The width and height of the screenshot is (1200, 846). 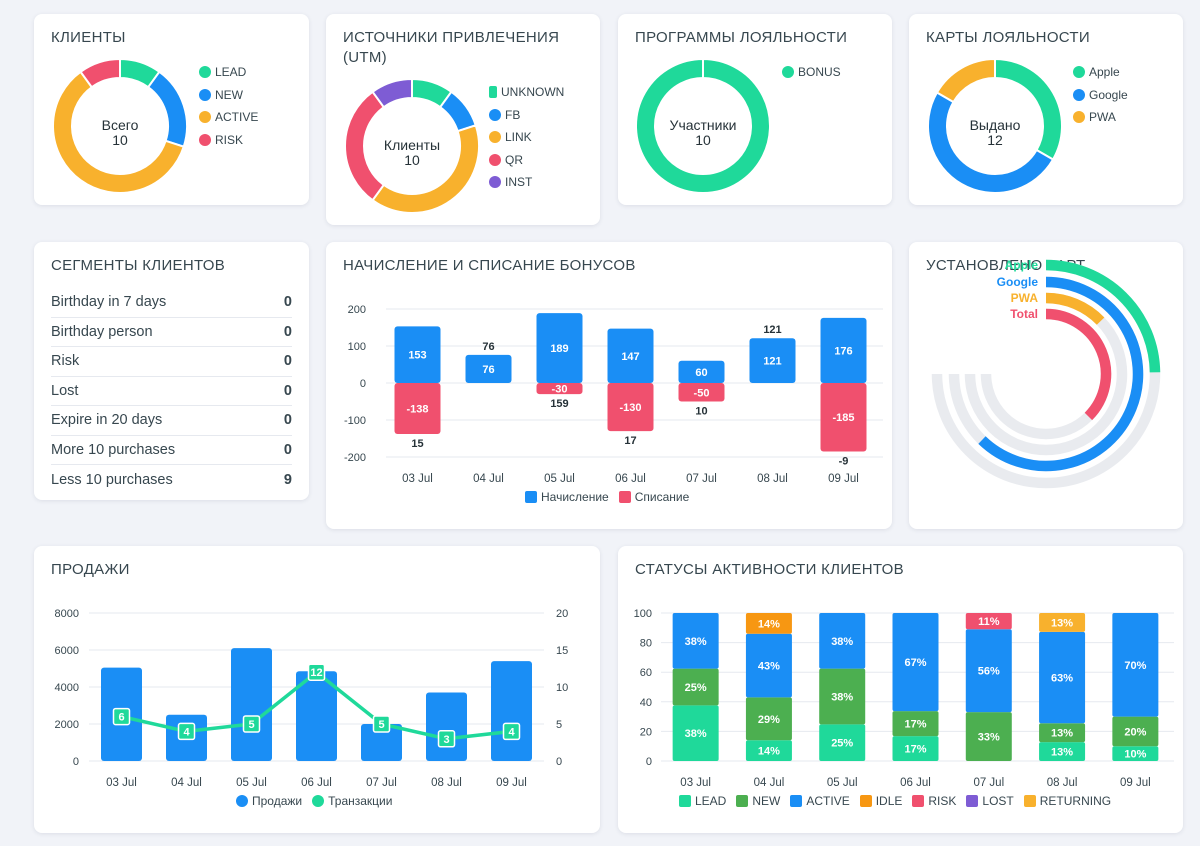 I want to click on bar-segment-returning, so click(x=1062, y=622).